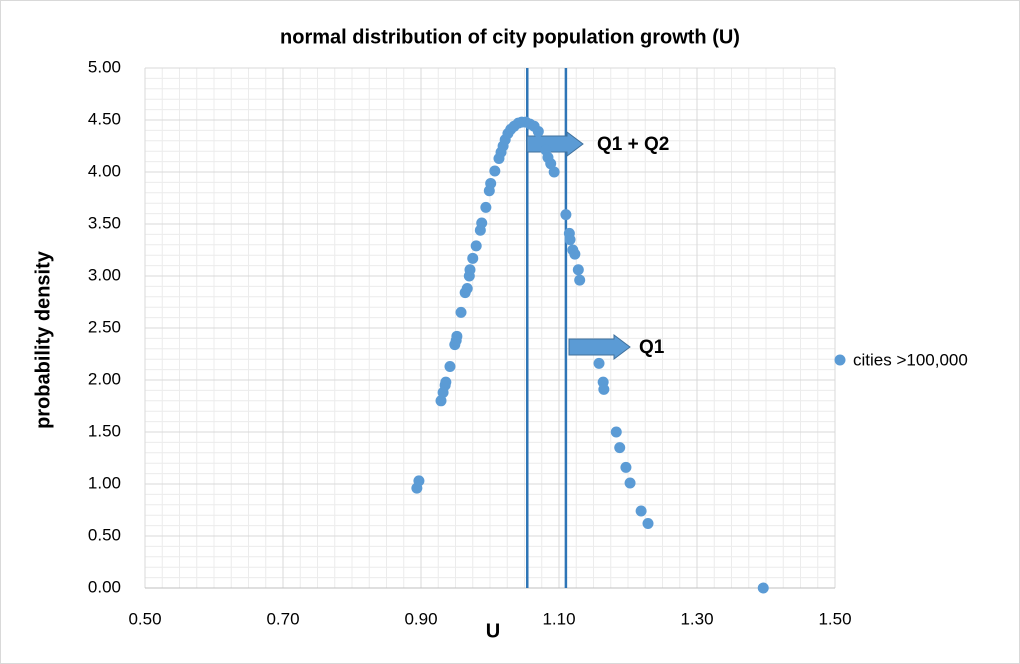  I want to click on y-tick-label: 2.00, so click(104, 378).